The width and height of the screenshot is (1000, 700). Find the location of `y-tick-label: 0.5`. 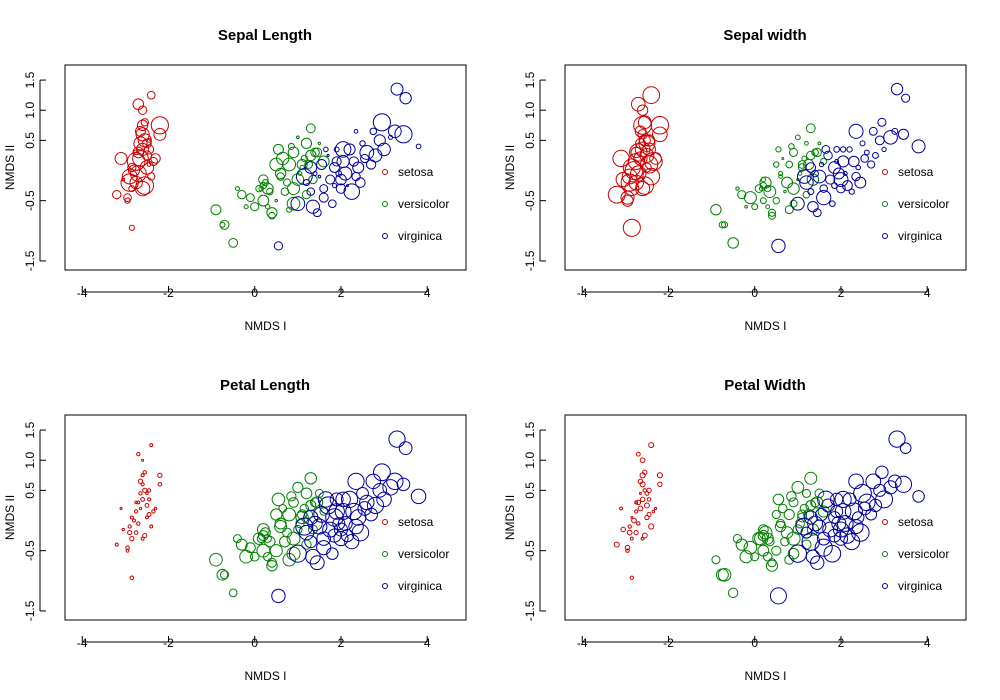

y-tick-label: 0.5 is located at coordinates (30, 140).